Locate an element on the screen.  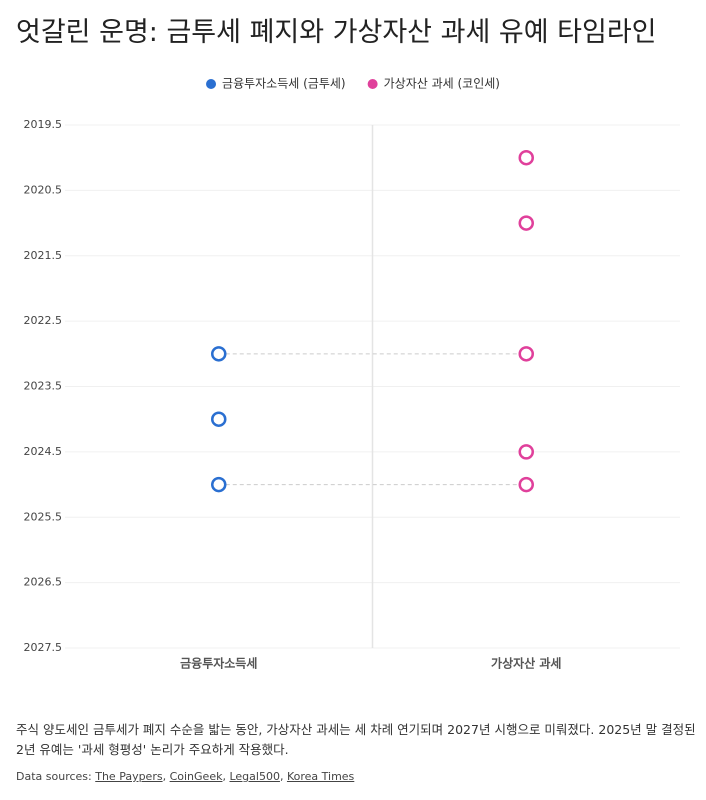
y-tick-label: 2025.5 is located at coordinates (43, 516).